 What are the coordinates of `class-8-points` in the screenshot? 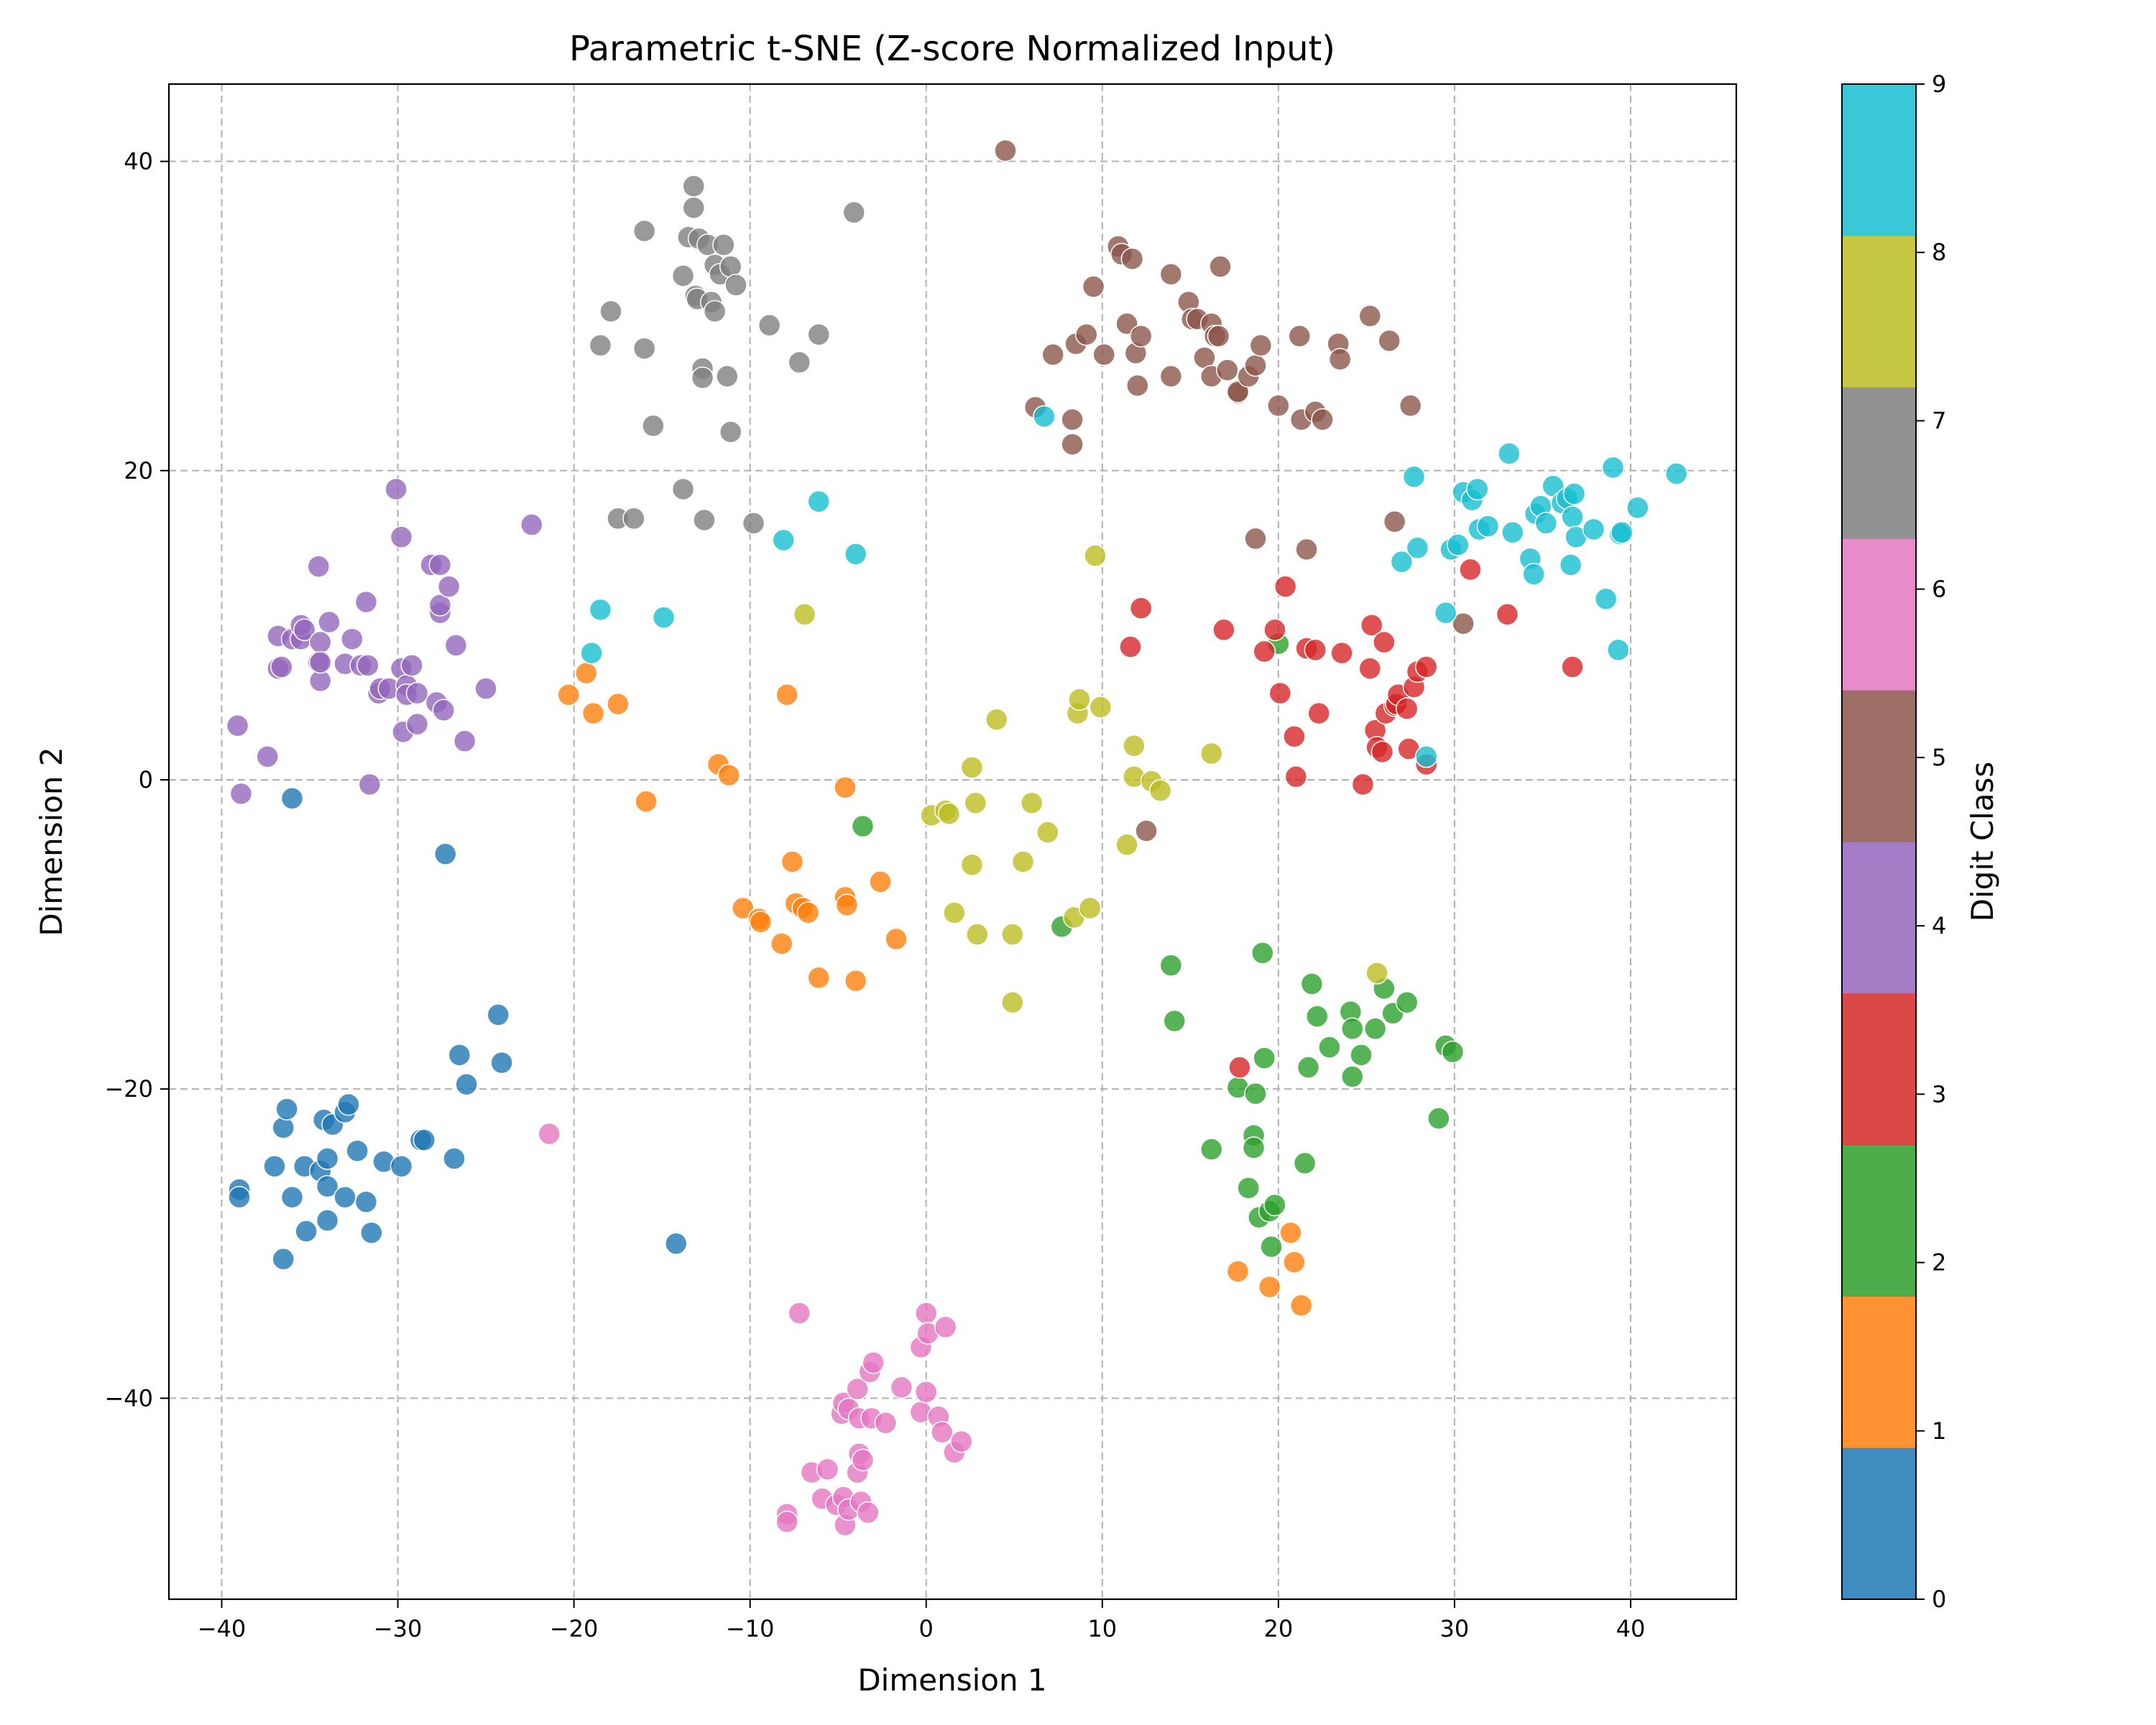 It's located at (1090, 779).